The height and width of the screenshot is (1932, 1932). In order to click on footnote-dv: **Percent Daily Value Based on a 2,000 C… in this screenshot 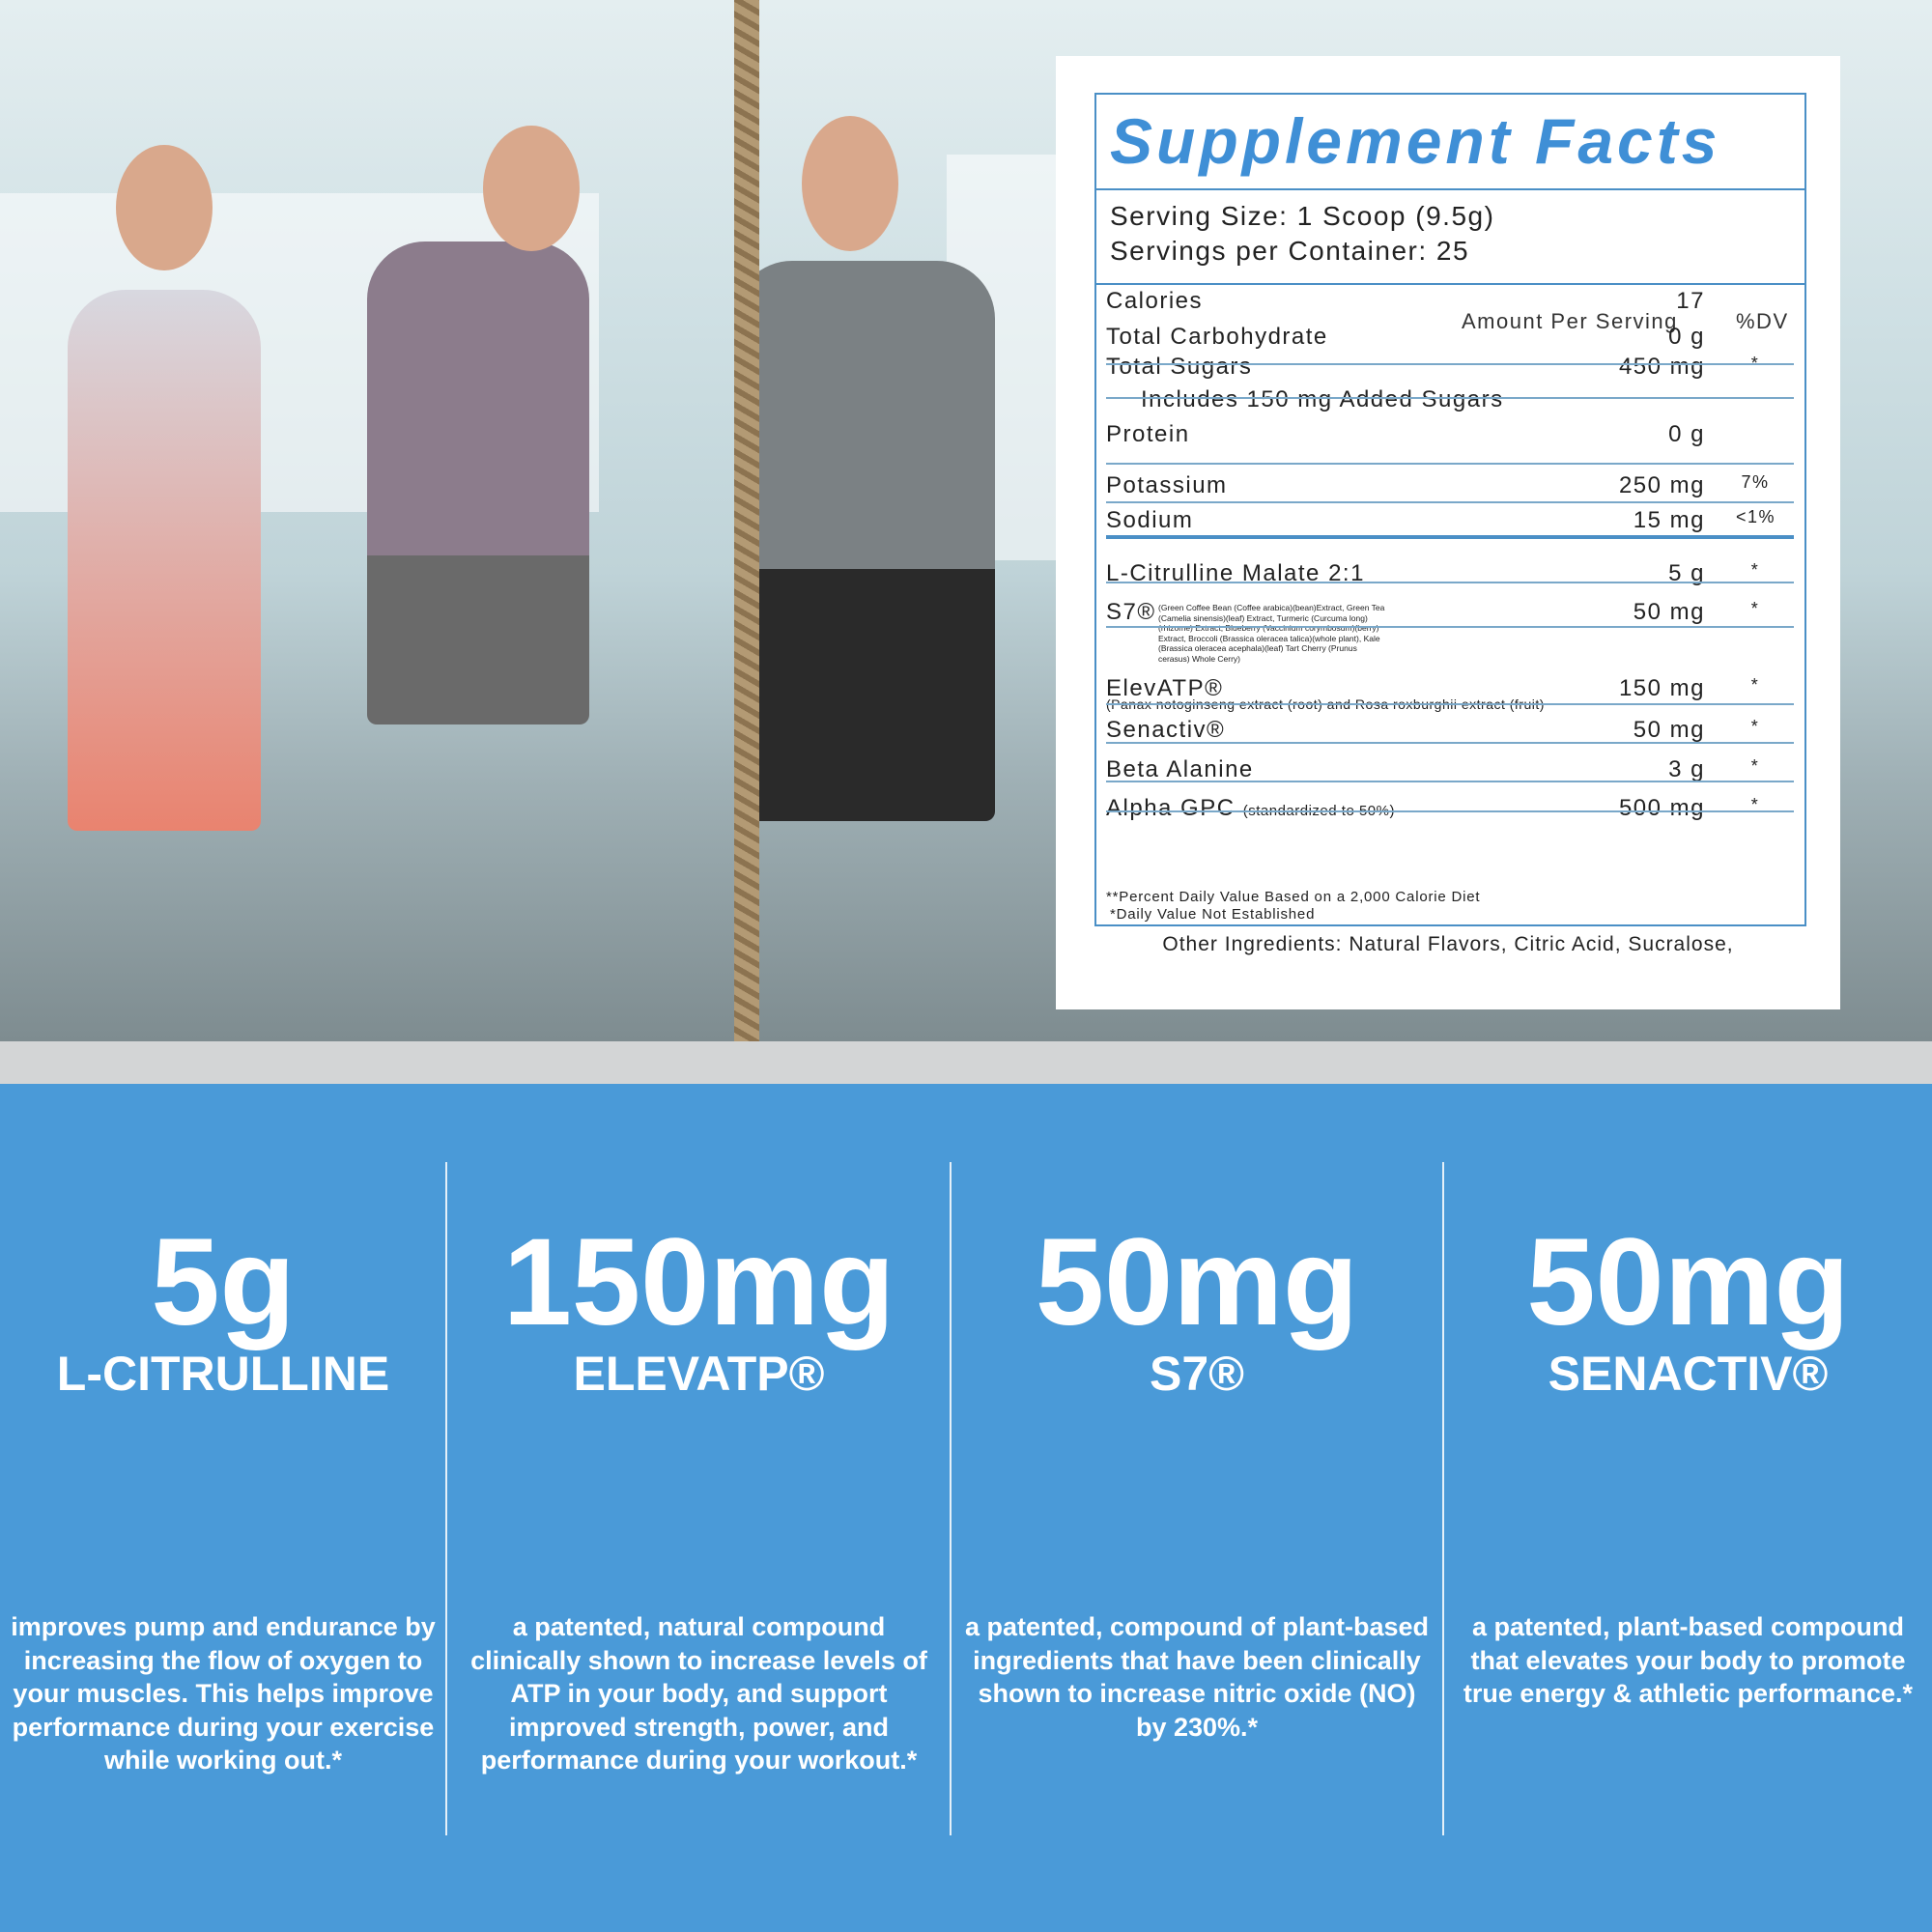, I will do `click(1293, 897)`.